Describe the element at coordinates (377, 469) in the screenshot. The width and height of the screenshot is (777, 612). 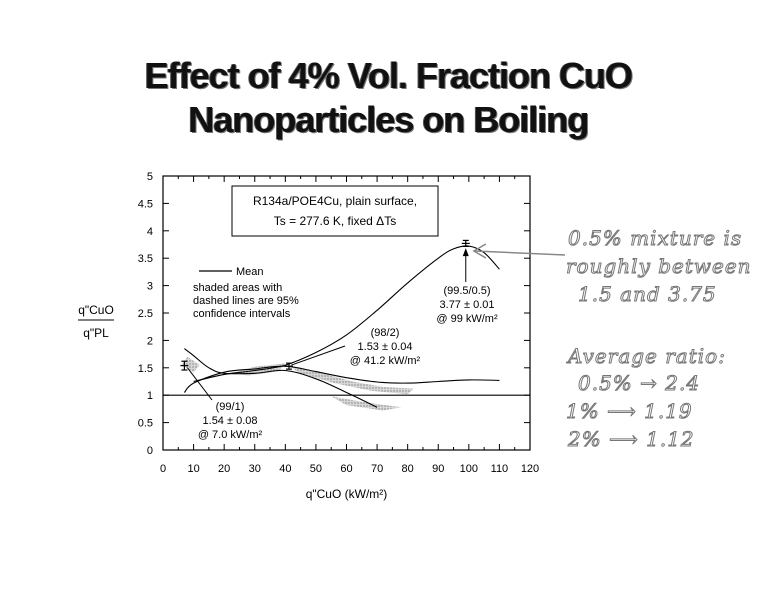
I see `x-tick-label: 70` at that location.